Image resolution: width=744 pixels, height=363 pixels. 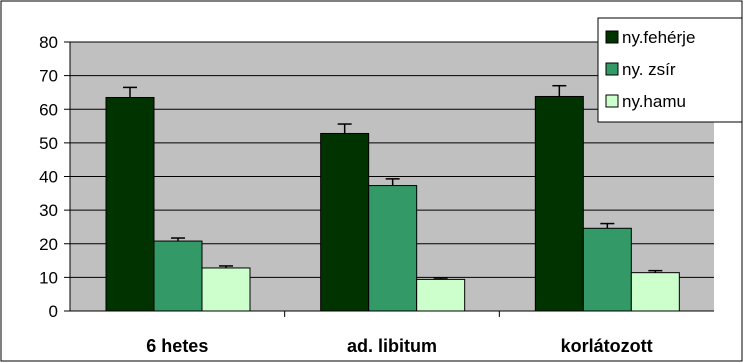 I want to click on legend-box, so click(x=670, y=70).